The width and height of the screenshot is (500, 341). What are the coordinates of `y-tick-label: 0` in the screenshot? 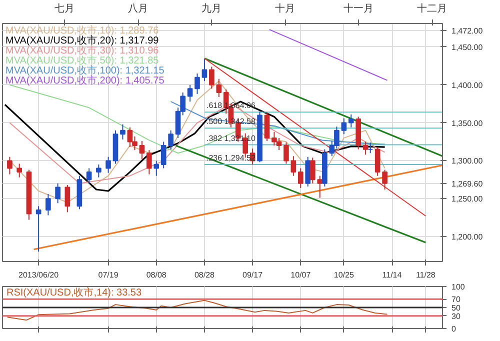 It's located at (454, 329).